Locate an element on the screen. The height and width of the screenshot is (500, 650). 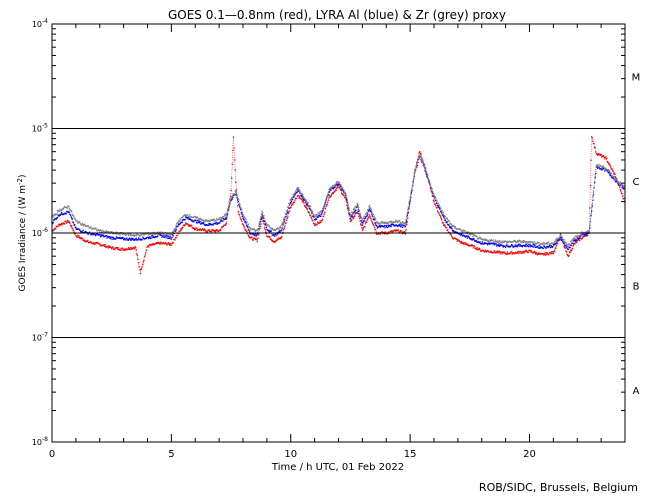
x-tick-label-3: 15 is located at coordinates (410, 454).